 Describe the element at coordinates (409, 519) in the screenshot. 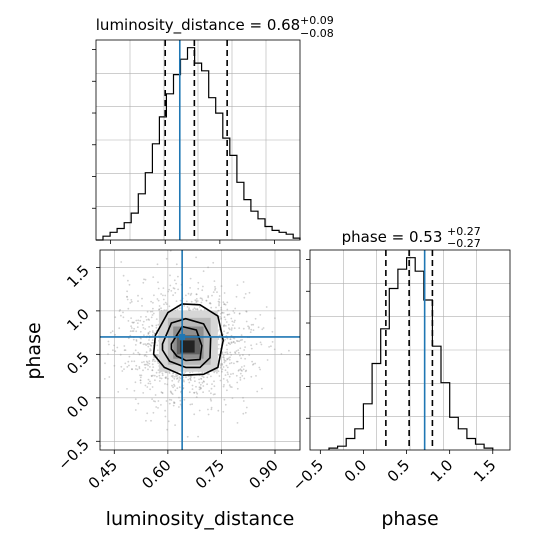

I see `x-axis-label: phase` at that location.